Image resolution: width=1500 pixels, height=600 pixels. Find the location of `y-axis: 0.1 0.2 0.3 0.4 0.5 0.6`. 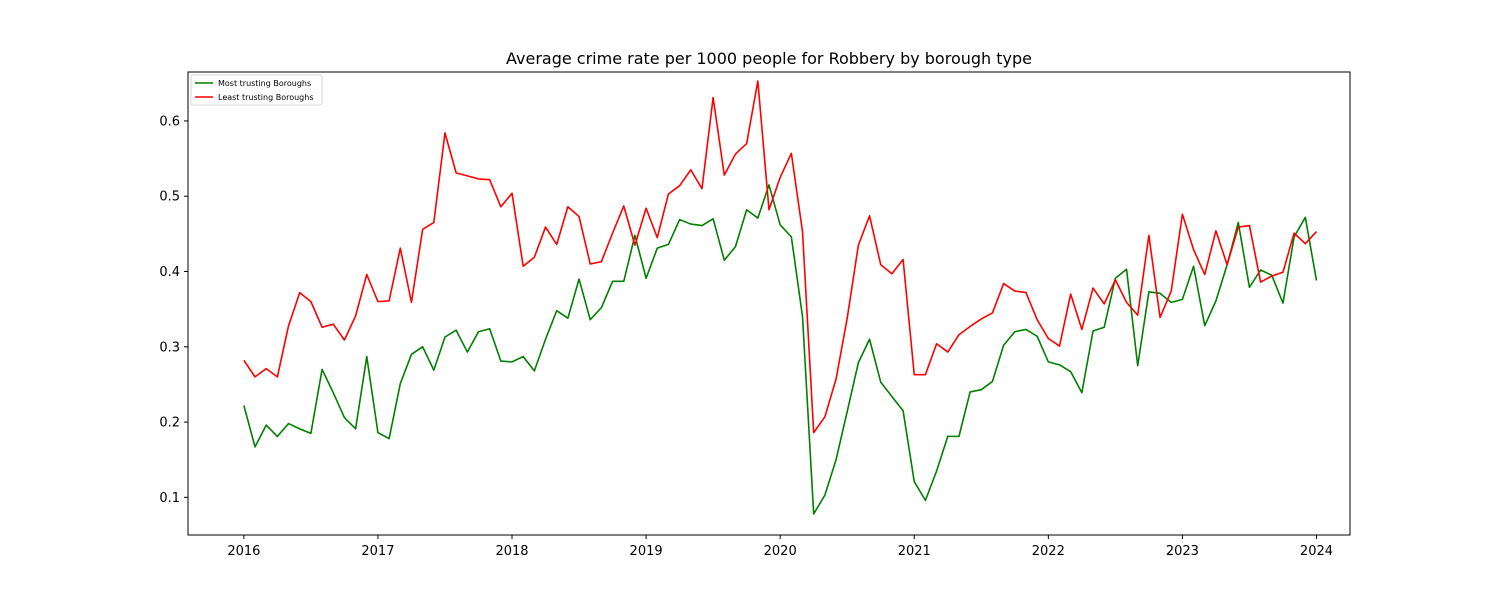

y-axis: 0.1 0.2 0.3 0.4 0.5 0.6 is located at coordinates (173, 310).